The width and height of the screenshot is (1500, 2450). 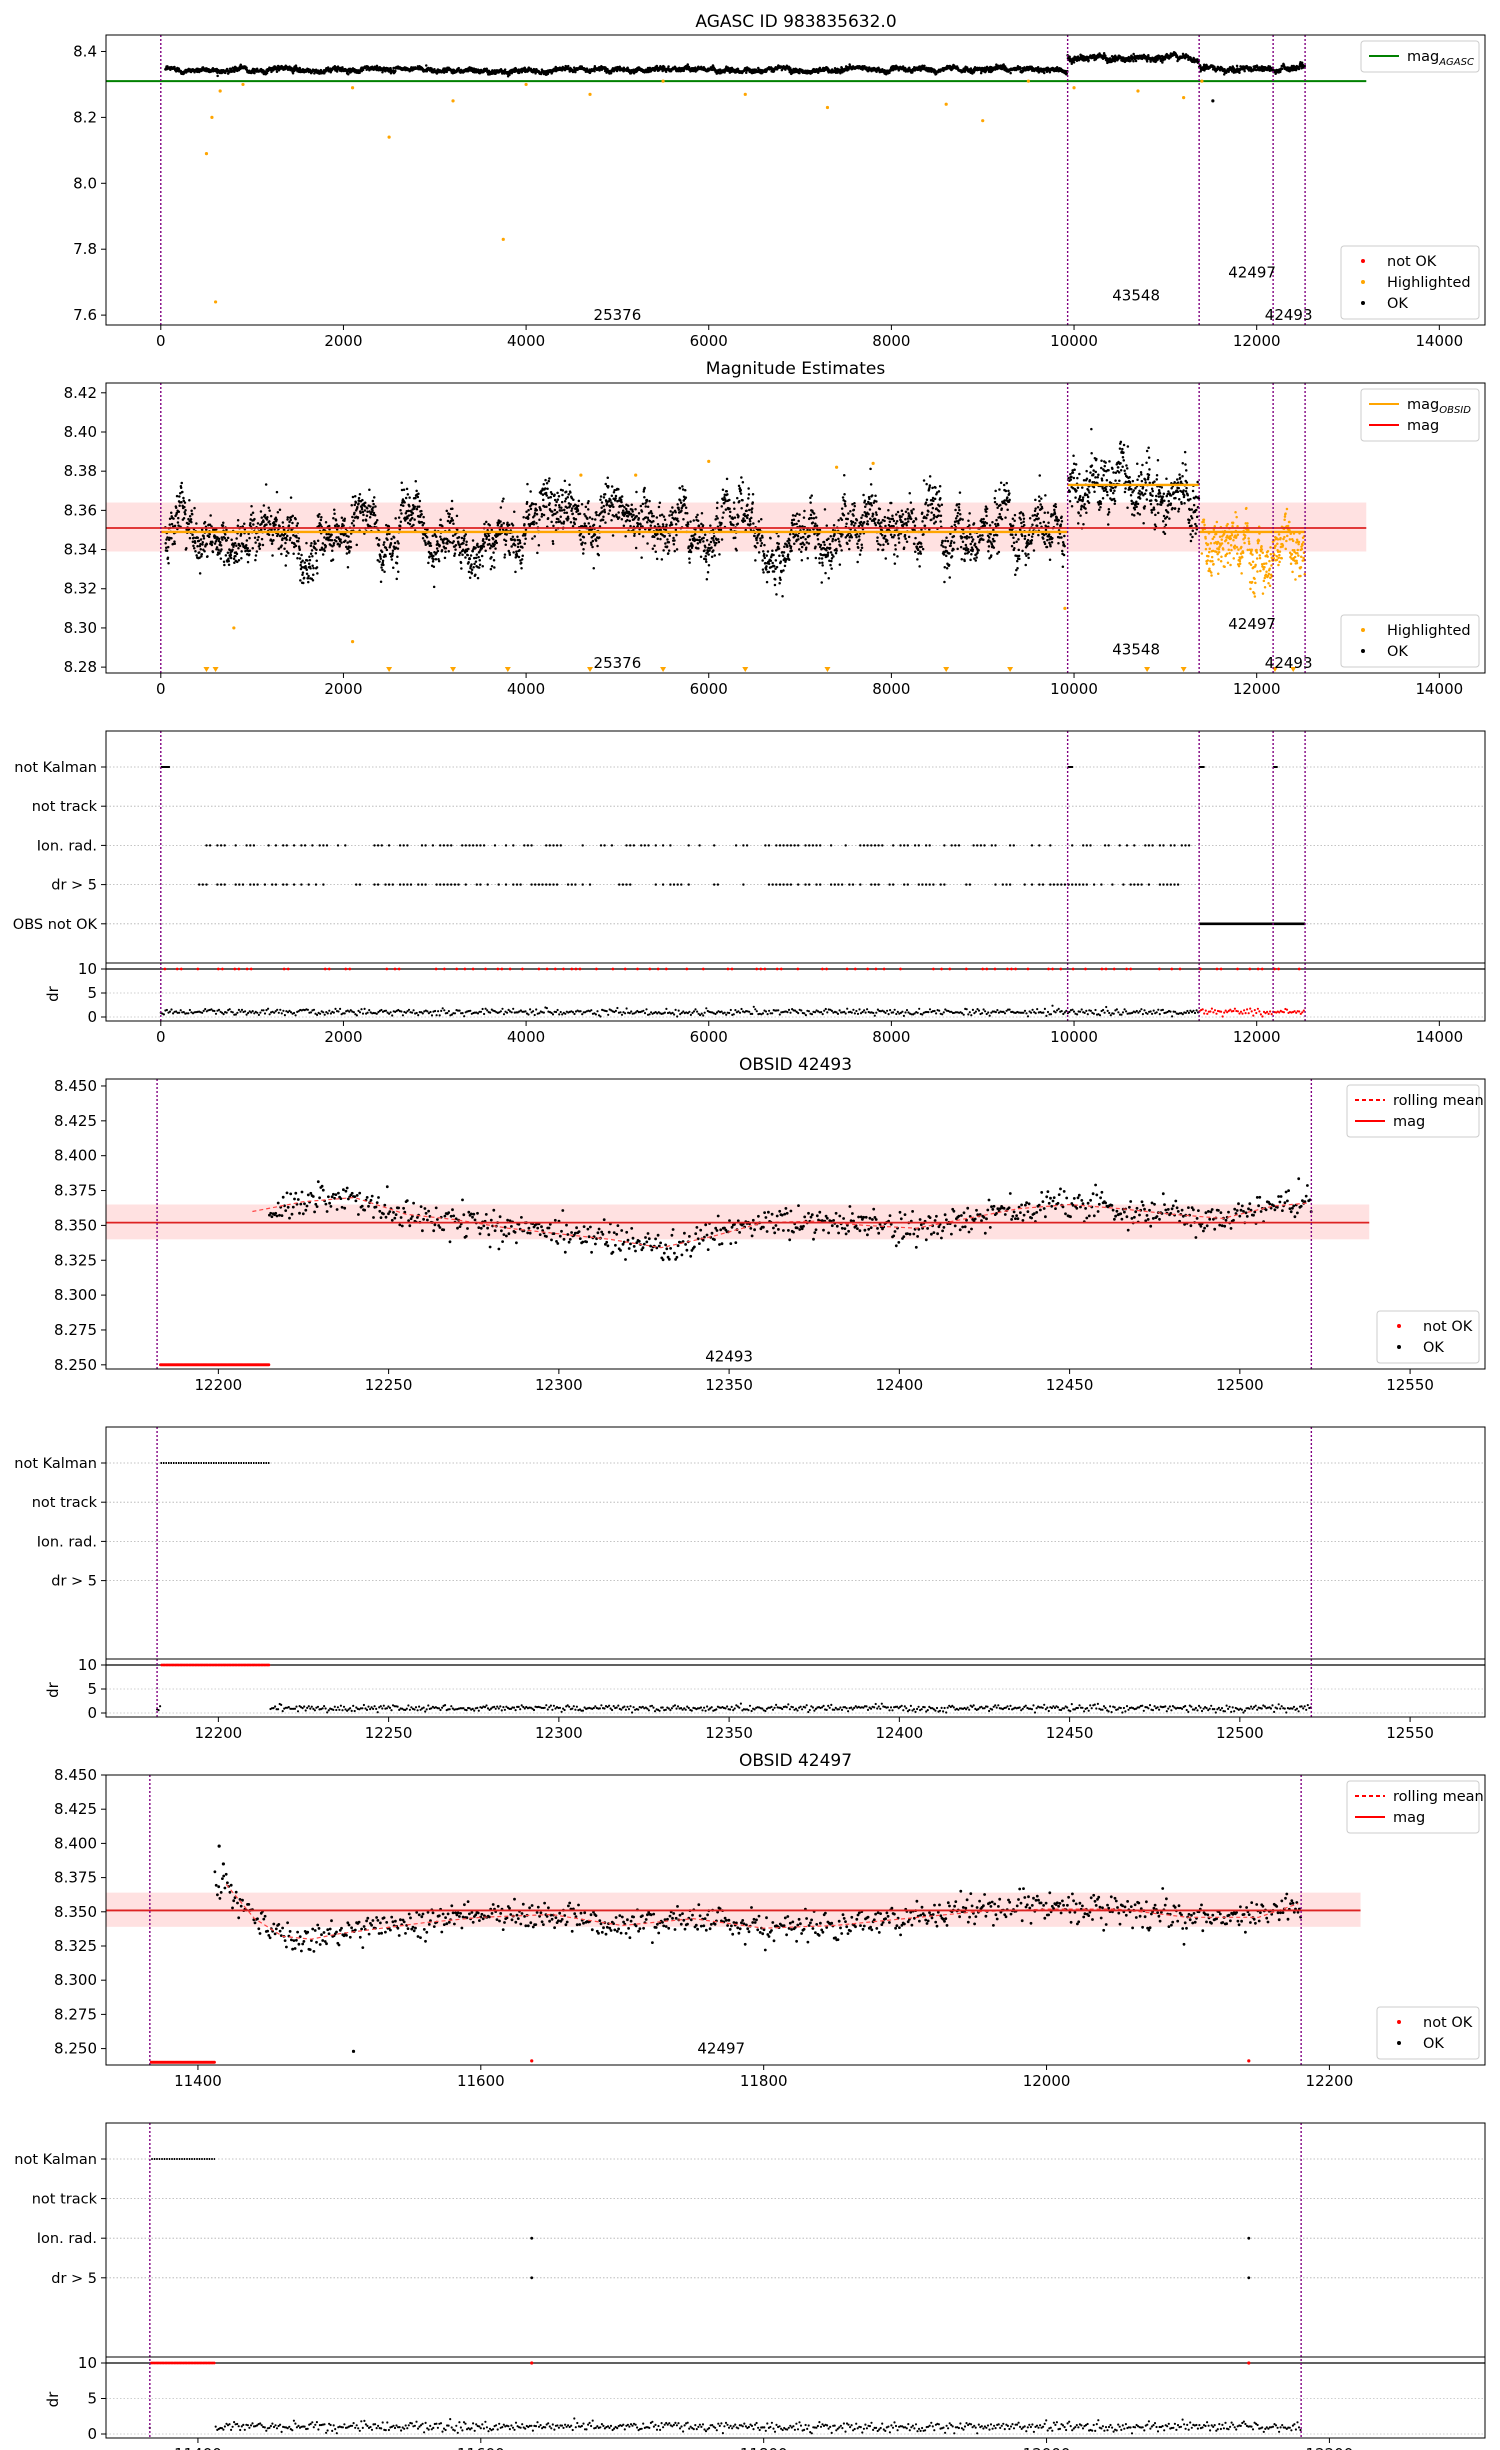 What do you see at coordinates (55, 925) in the screenshot?
I see `flag-category-label: OBS not OK` at bounding box center [55, 925].